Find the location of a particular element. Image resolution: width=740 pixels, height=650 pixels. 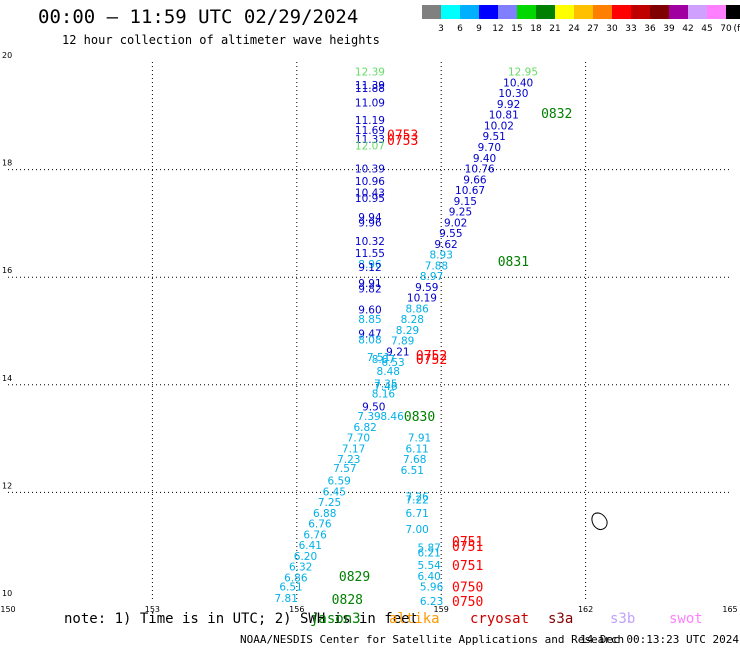

lat-tick-label: 20 is located at coordinates (7, 55).